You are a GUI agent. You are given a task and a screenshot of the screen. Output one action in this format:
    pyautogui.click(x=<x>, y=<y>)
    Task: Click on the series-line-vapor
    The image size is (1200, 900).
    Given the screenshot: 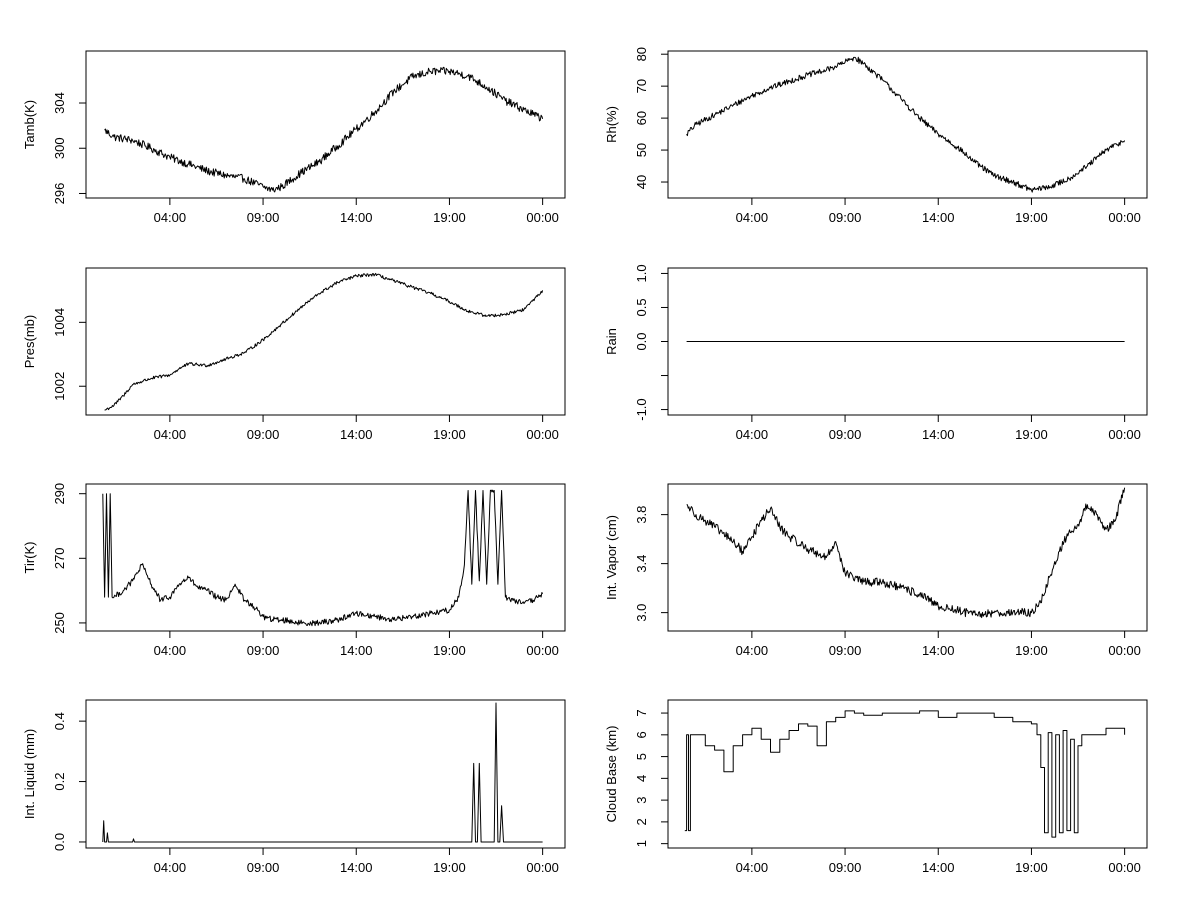 What is the action you would take?
    pyautogui.click(x=906, y=553)
    